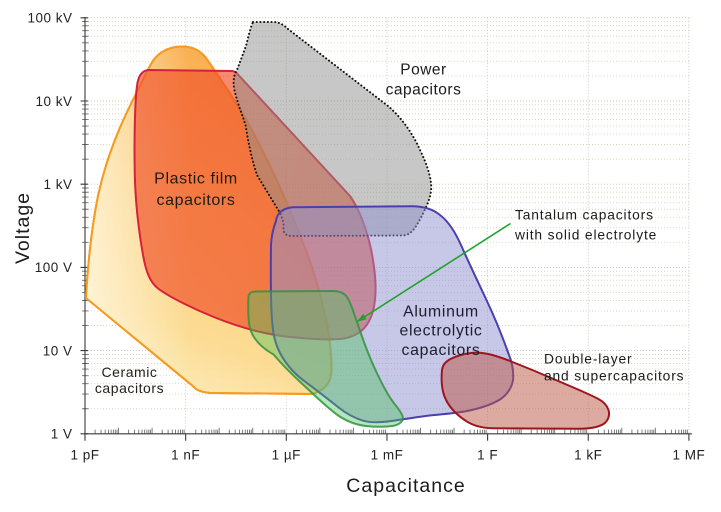 This screenshot has width=721, height=512. What do you see at coordinates (130, 372) in the screenshot?
I see `svg-text: Ceramic` at bounding box center [130, 372].